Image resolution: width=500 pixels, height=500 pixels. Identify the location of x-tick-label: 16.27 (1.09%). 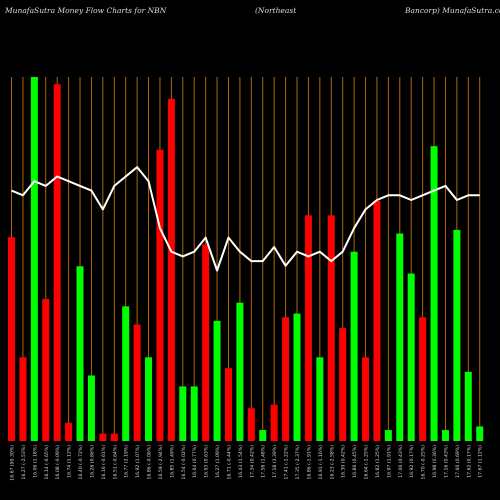
(218, 461).